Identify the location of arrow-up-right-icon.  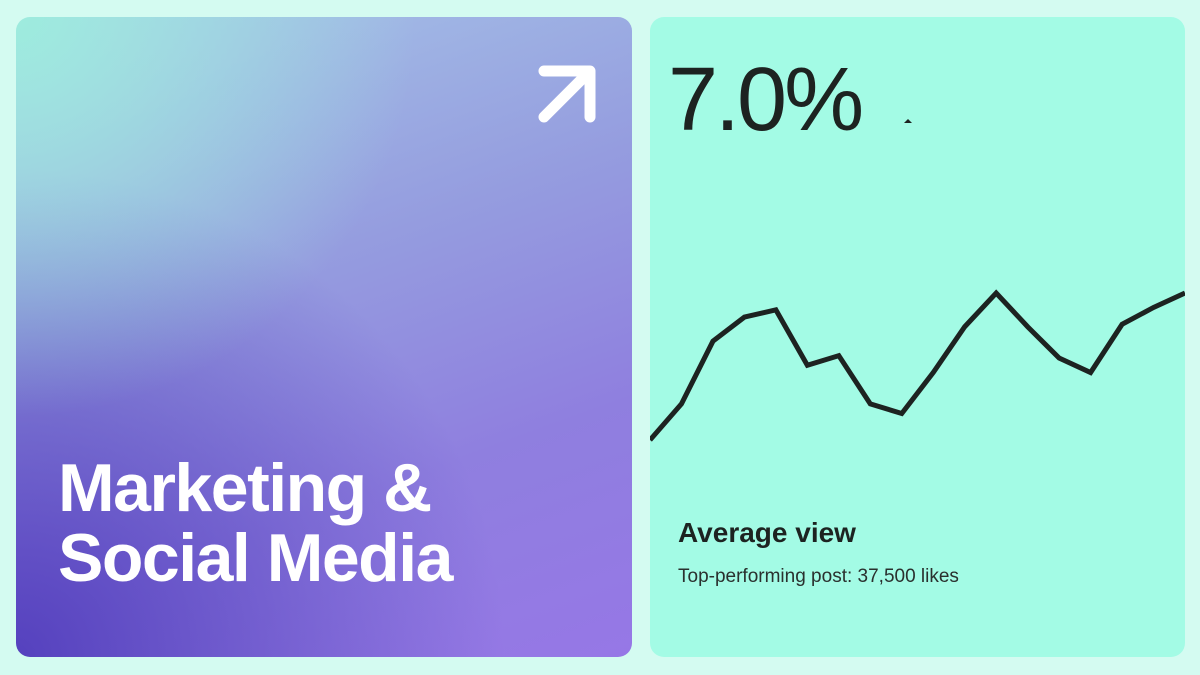
(567, 94).